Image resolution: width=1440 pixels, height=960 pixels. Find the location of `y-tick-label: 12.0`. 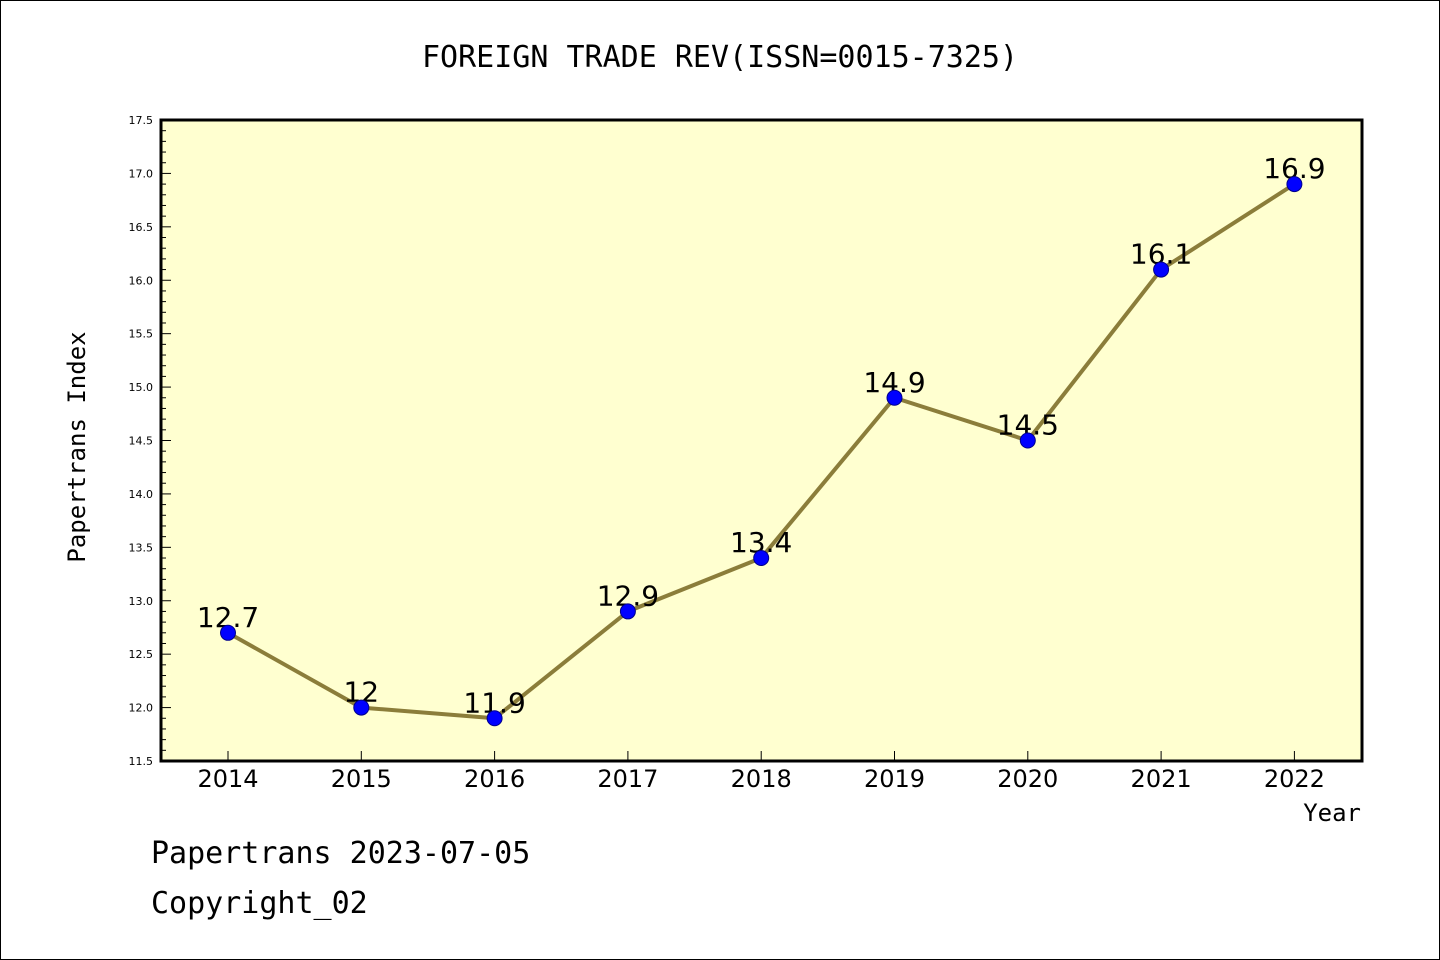

y-tick-label: 12.0 is located at coordinates (141, 708).